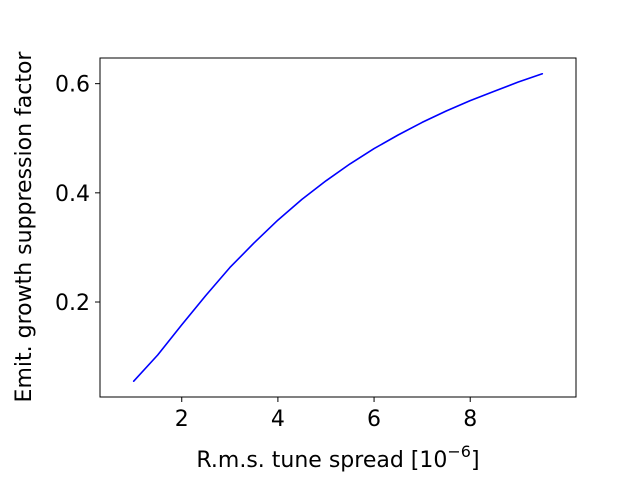  What do you see at coordinates (321, 460) in the screenshot?
I see `x-axis-label-main: R.m.s. tune spread [10` at bounding box center [321, 460].